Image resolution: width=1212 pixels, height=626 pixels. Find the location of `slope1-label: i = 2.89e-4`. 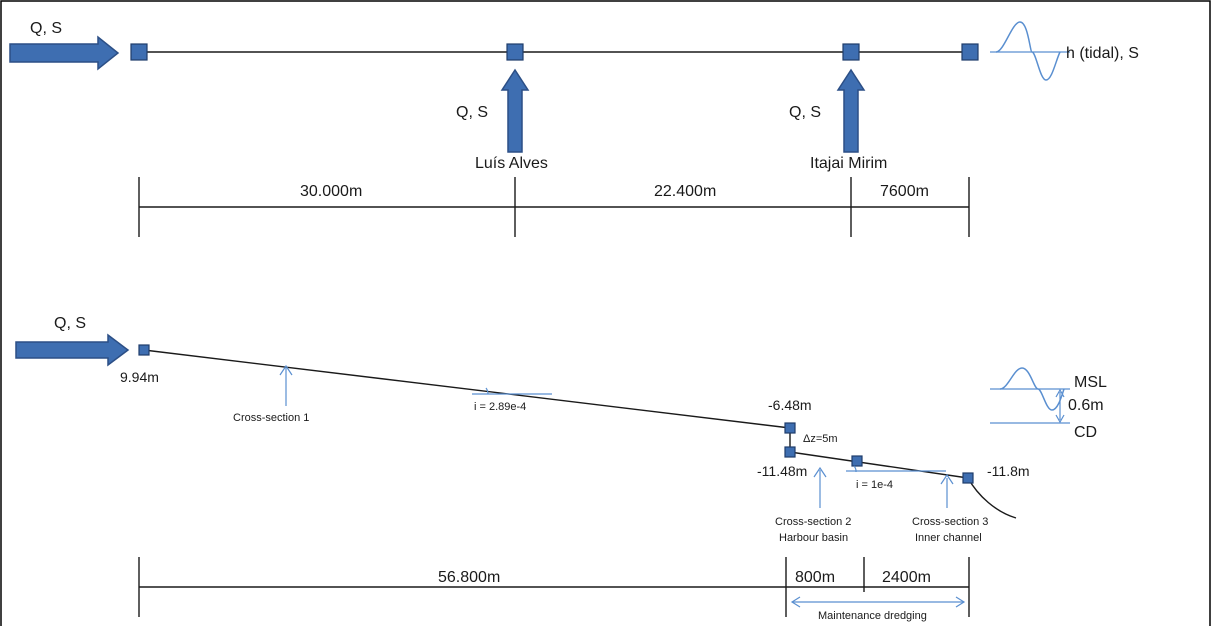

slope1-label: i = 2.89e-4 is located at coordinates (500, 407).